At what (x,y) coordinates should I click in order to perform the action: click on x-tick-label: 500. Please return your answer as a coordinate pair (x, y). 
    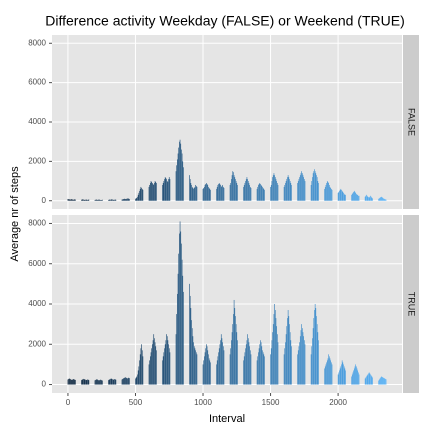
    Looking at the image, I should click on (136, 402).